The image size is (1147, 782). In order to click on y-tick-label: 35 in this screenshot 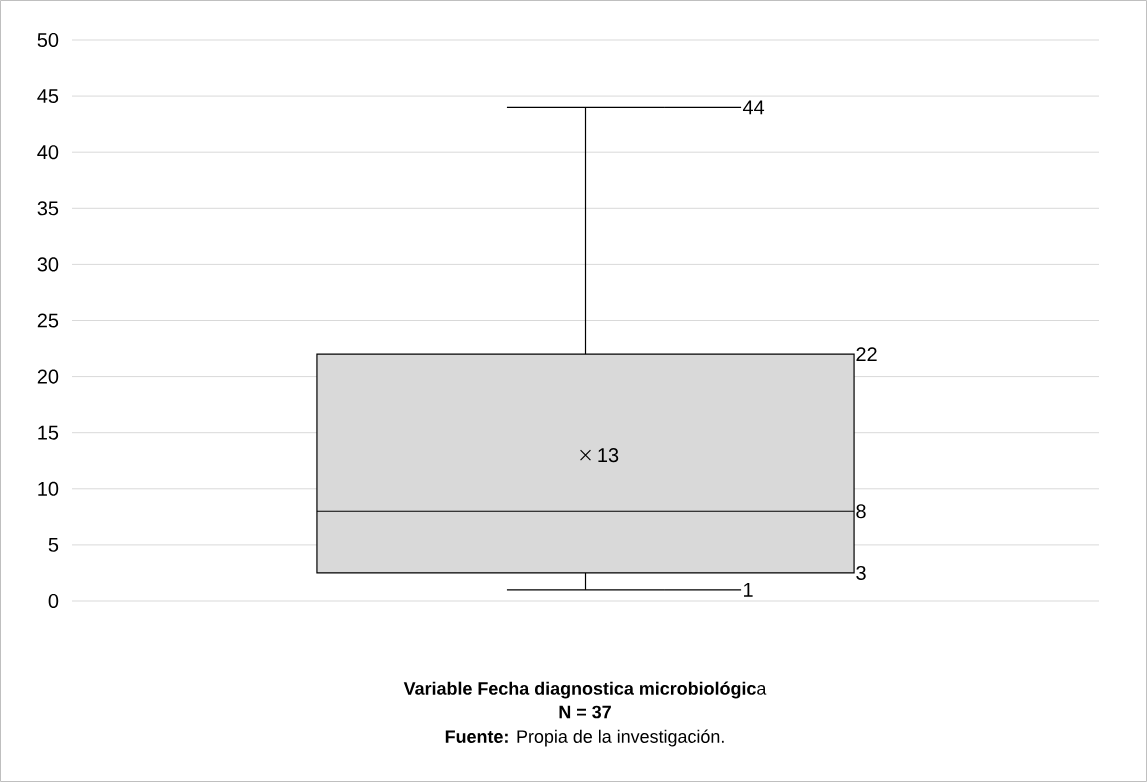, I will do `click(48, 208)`.